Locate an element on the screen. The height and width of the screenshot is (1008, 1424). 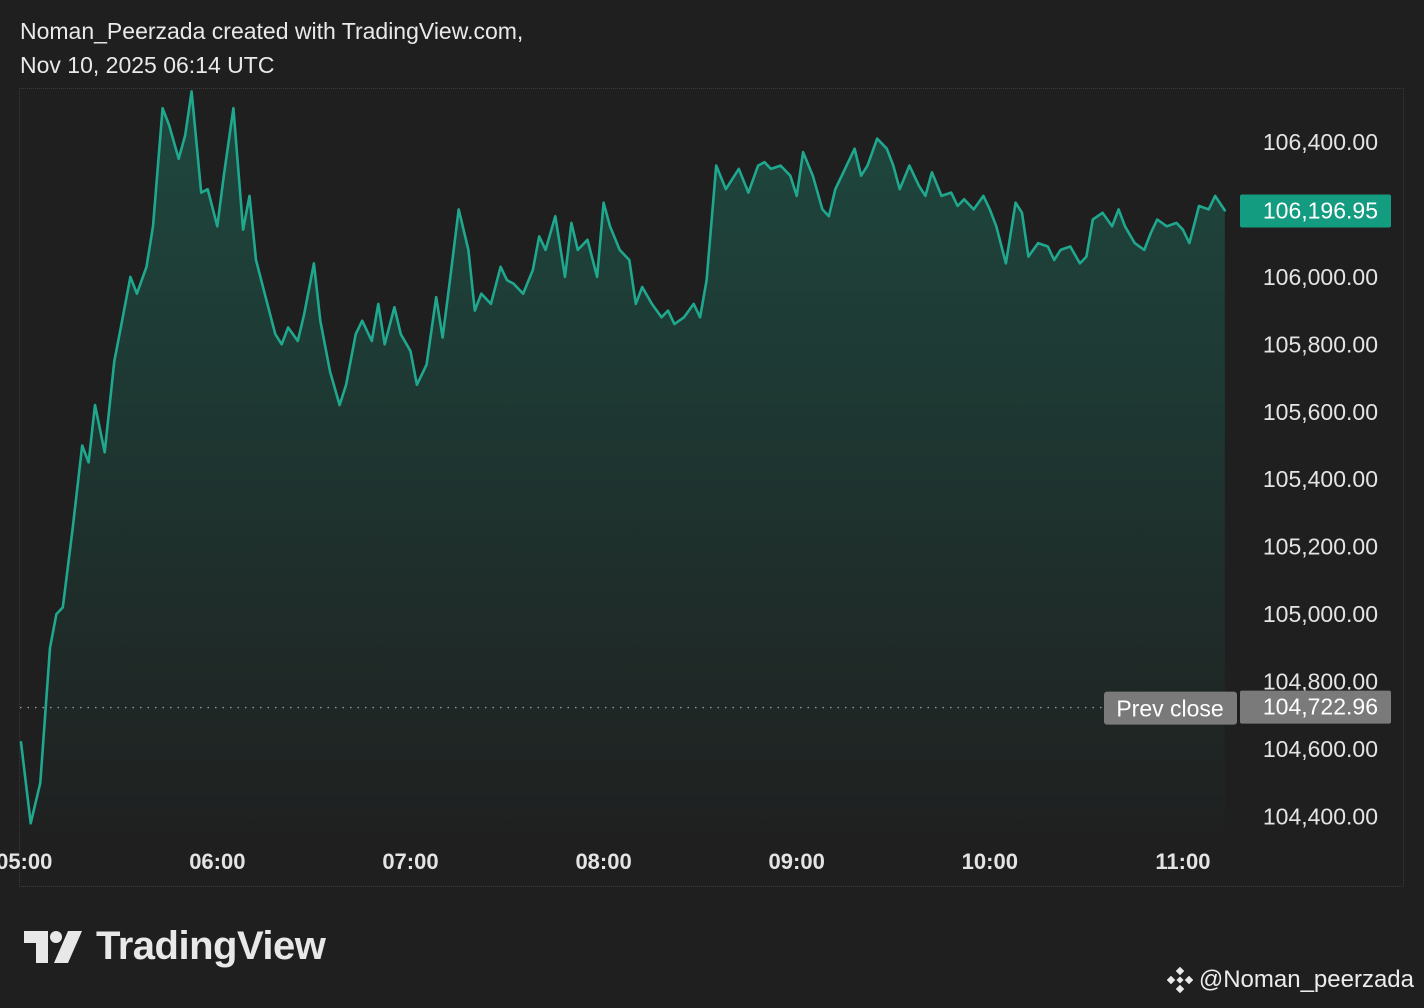
y-tick-label: 104,800.00 is located at coordinates (1320, 682).